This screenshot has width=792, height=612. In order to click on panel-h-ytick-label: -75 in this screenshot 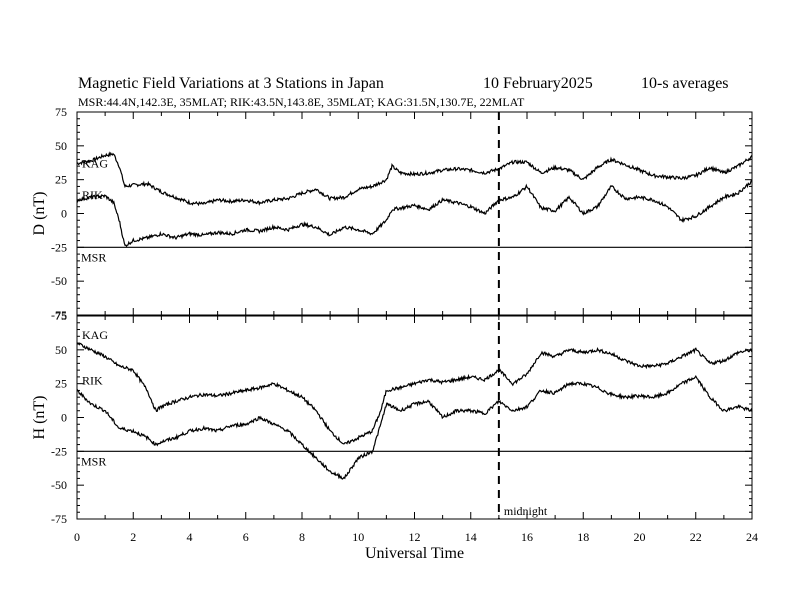, I will do `click(59, 519)`.